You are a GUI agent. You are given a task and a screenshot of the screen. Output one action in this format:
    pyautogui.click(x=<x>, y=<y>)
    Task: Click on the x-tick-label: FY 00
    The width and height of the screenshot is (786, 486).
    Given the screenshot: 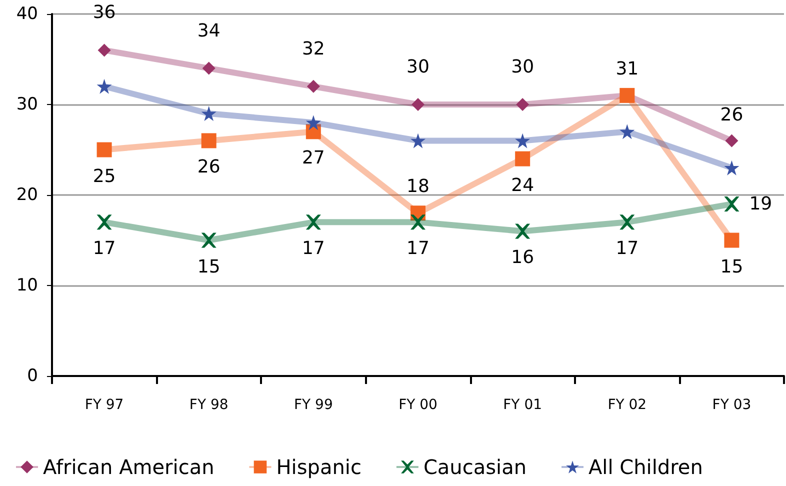 What is the action you would take?
    pyautogui.click(x=418, y=405)
    